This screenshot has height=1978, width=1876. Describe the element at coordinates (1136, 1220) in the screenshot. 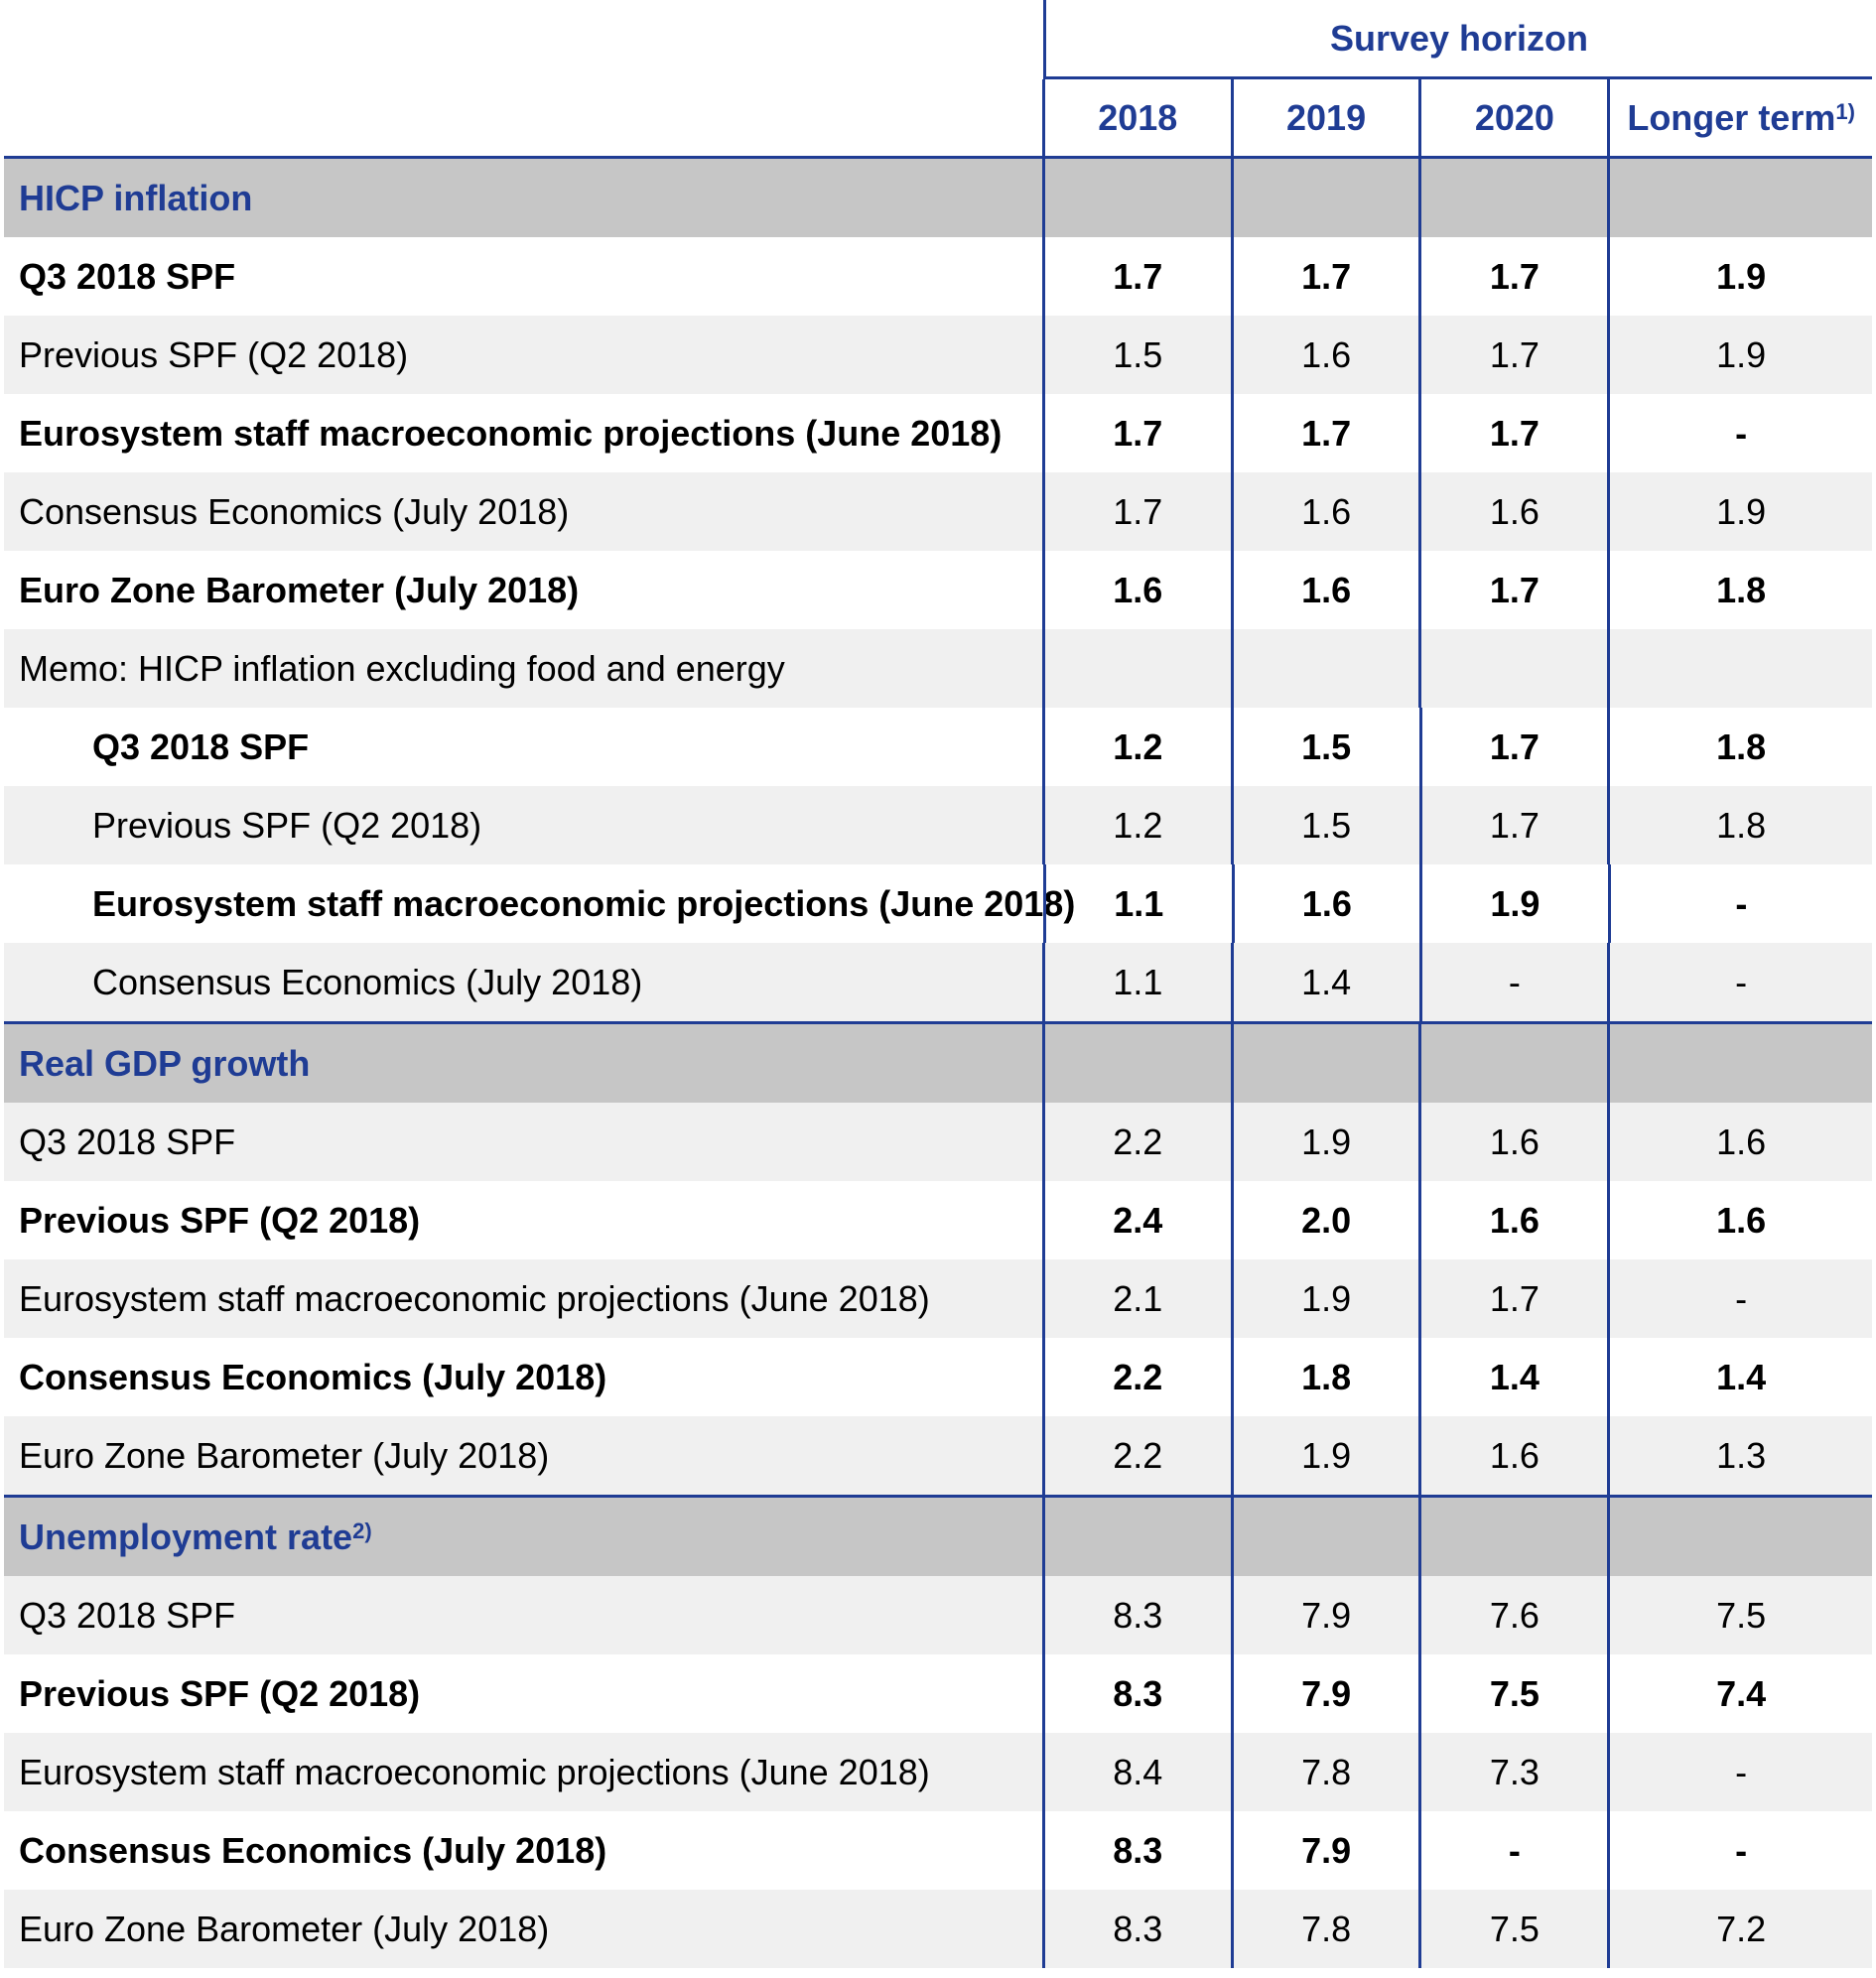

I see `value-cell: 2.4` at that location.